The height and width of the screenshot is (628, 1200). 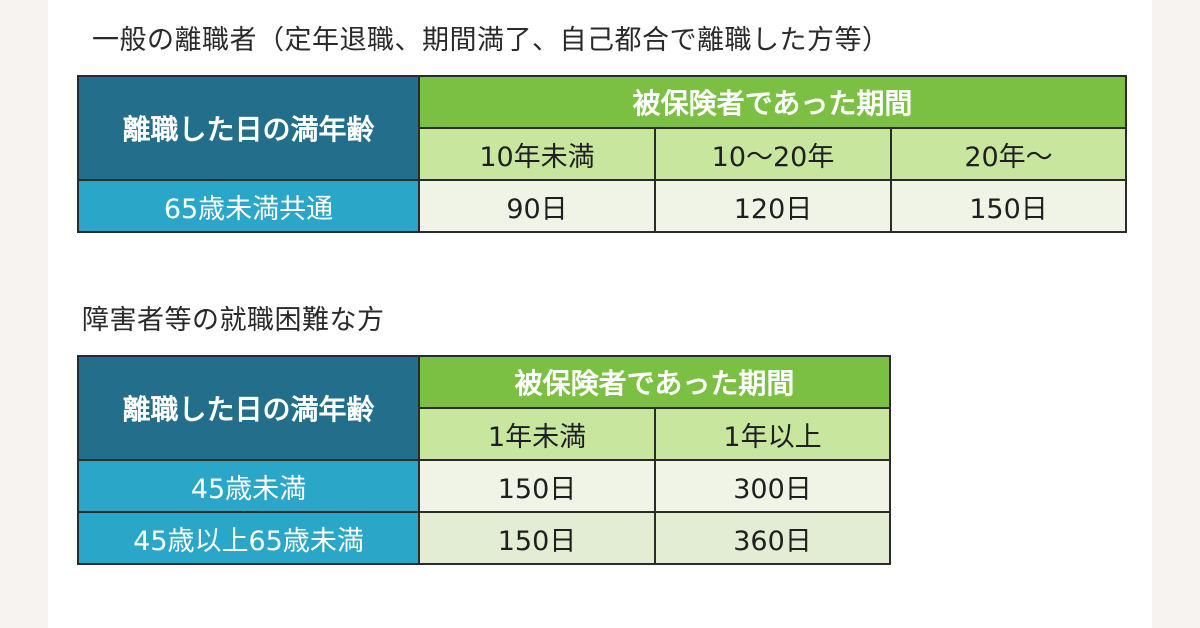 I want to click on age-group-label: 65歳未満共通, so click(x=248, y=206).